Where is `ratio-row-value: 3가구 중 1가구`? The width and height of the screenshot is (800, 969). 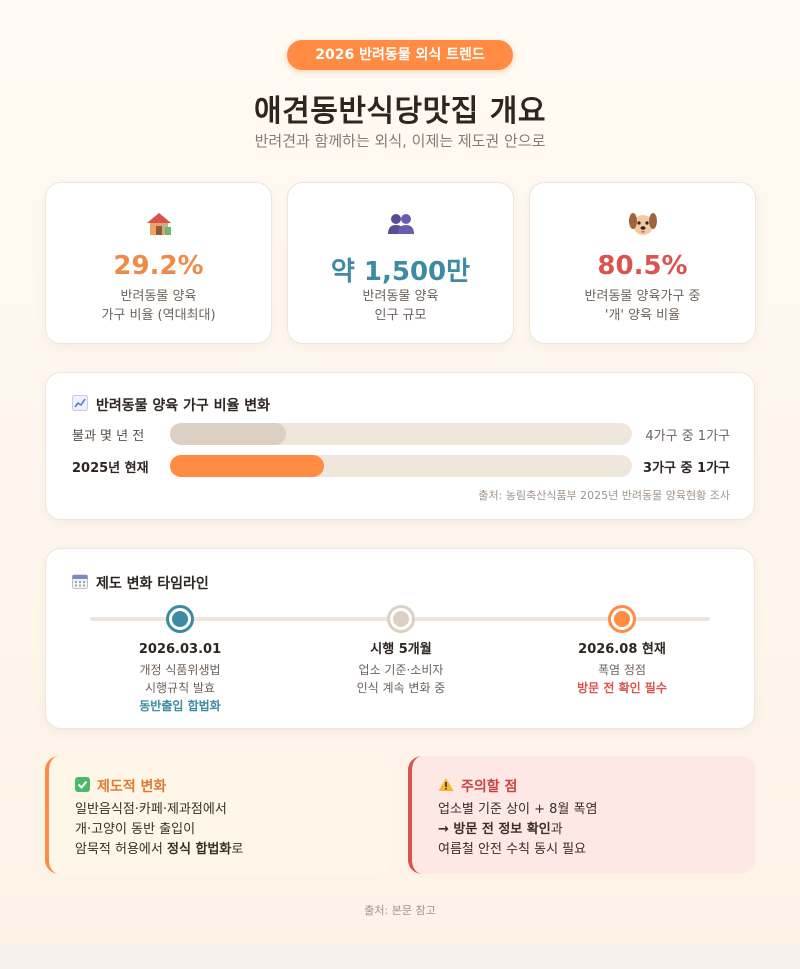
ratio-row-value: 3가구 중 1가구 is located at coordinates (686, 466).